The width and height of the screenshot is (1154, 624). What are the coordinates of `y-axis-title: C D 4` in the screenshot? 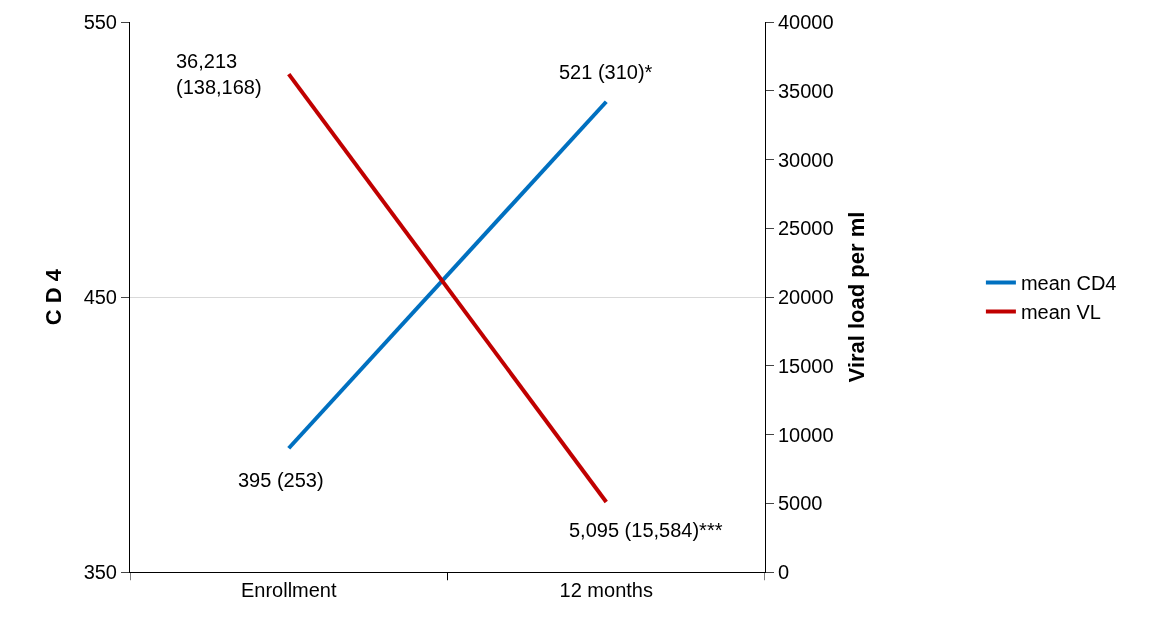 It's located at (54, 297).